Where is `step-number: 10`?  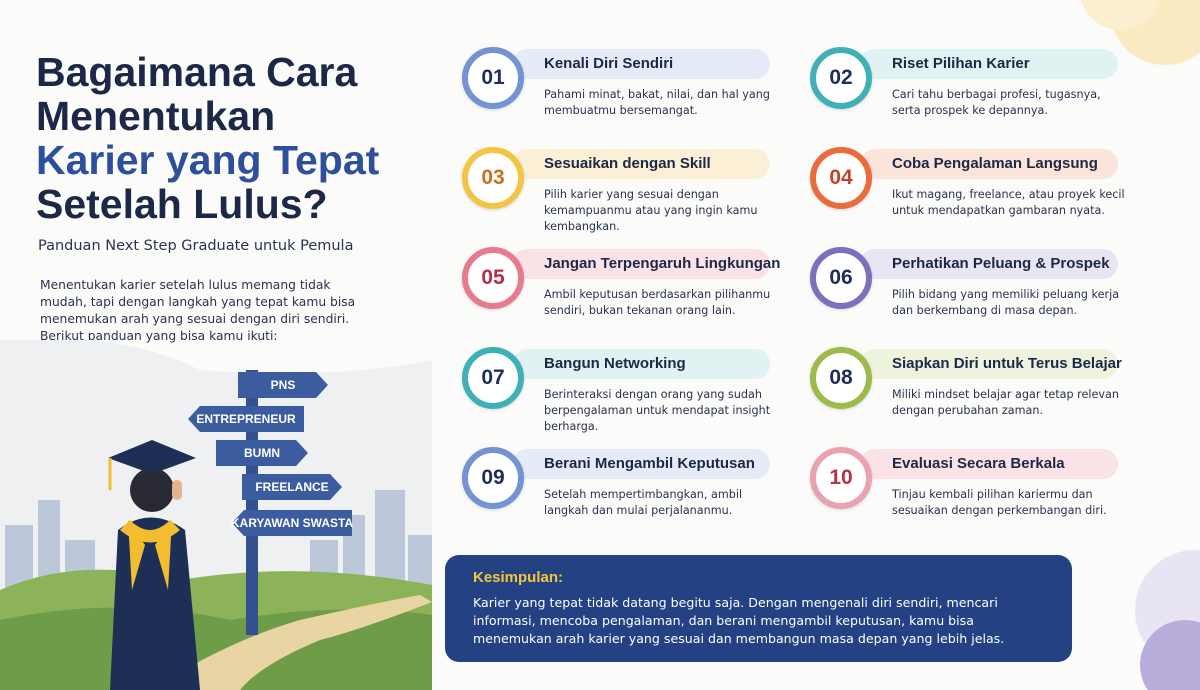
step-number: 10 is located at coordinates (841, 478).